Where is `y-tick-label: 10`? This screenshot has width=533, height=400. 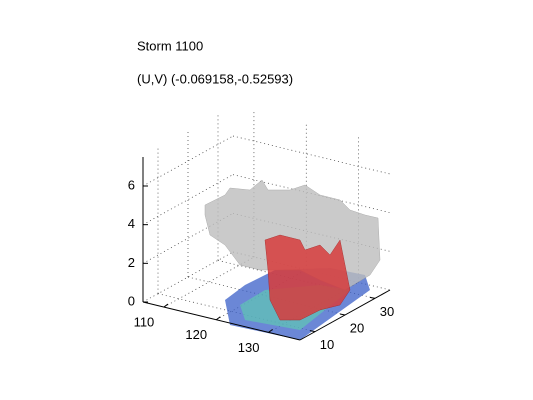
y-tick-label: 10 is located at coordinates (327, 344).